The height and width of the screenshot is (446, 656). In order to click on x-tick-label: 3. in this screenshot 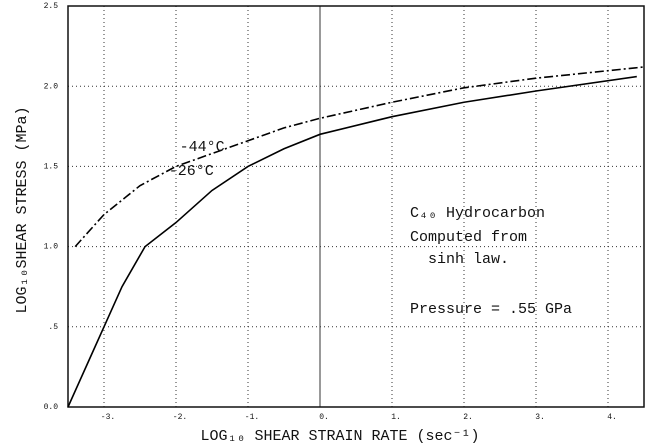, I will do `click(540, 417)`.